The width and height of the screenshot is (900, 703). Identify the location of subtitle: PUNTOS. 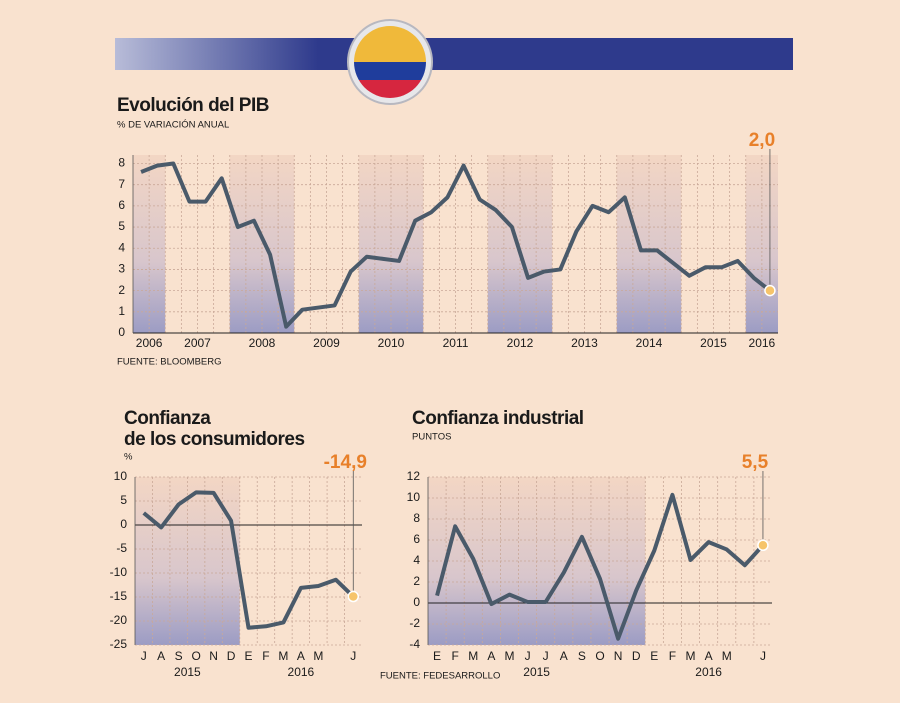
(431, 437).